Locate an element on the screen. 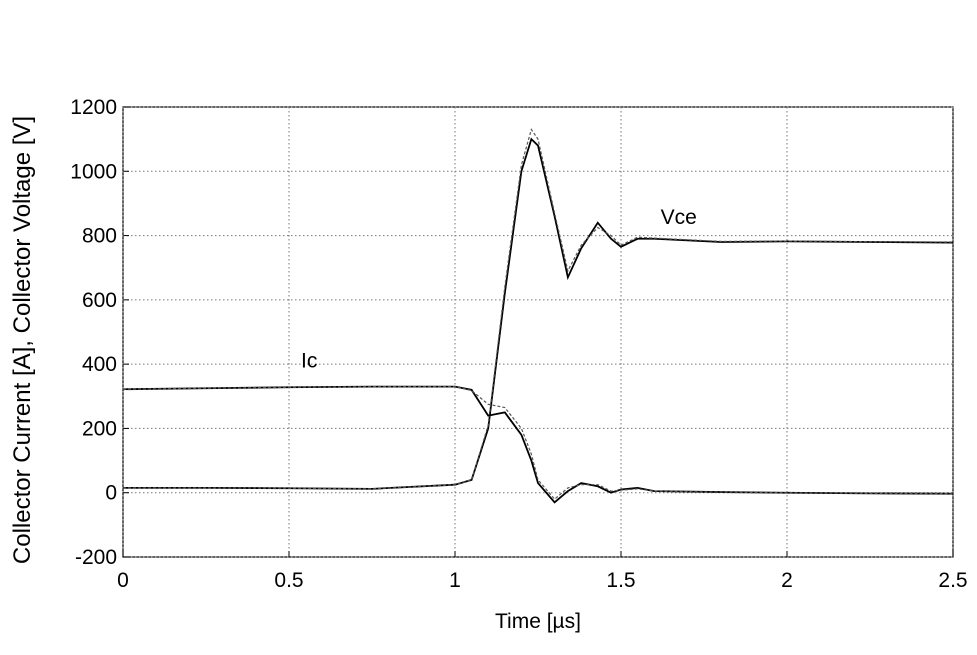 The image size is (977, 655). series-annotation: Vce is located at coordinates (679, 217).